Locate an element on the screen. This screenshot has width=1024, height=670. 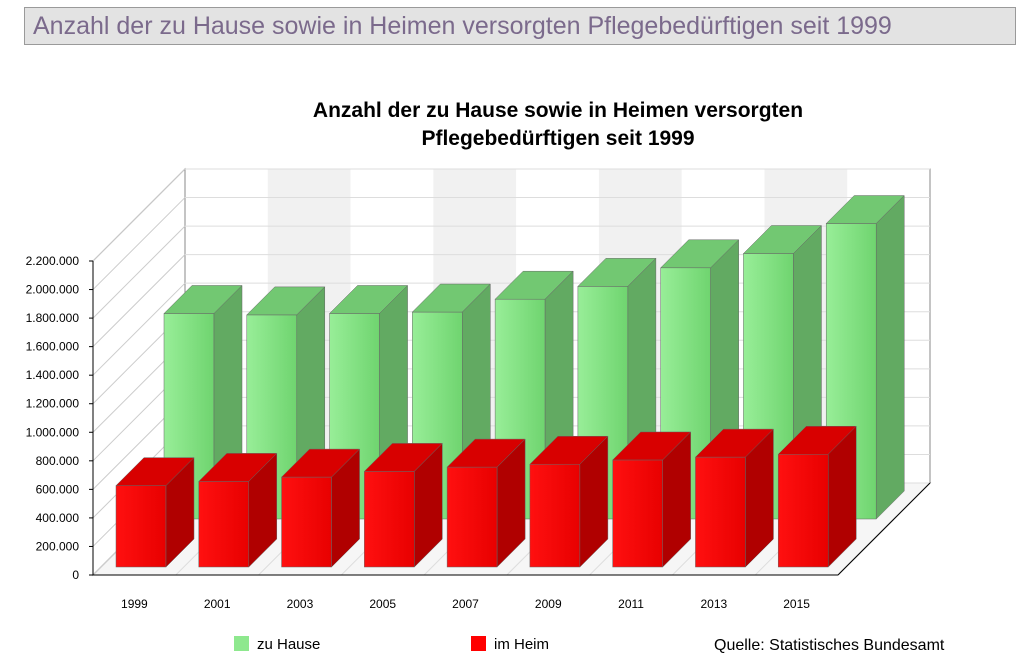
bar-im-heim-2013-front is located at coordinates (720, 512).